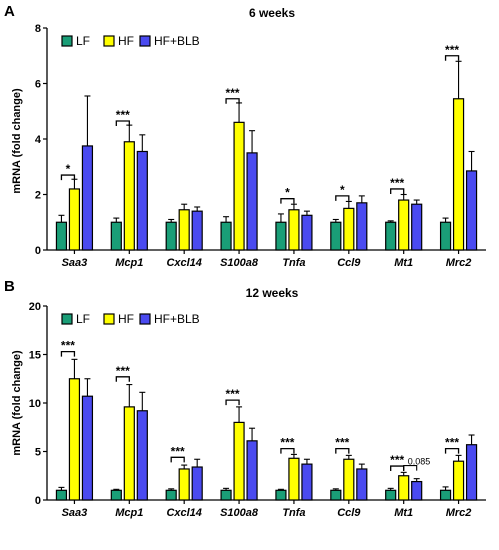  Describe the element at coordinates (38, 196) in the screenshot. I see `y-tick-label: 2` at that location.